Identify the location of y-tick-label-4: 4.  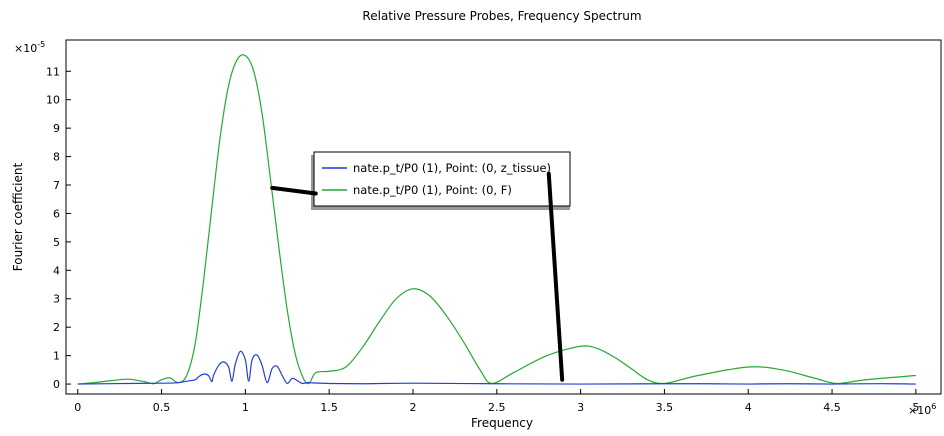
(56, 270).